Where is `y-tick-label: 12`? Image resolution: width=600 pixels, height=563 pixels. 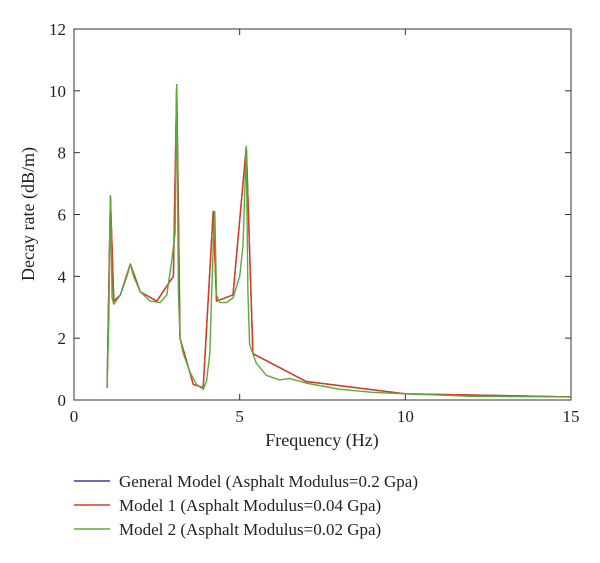
y-tick-label: 12 is located at coordinates (57, 29).